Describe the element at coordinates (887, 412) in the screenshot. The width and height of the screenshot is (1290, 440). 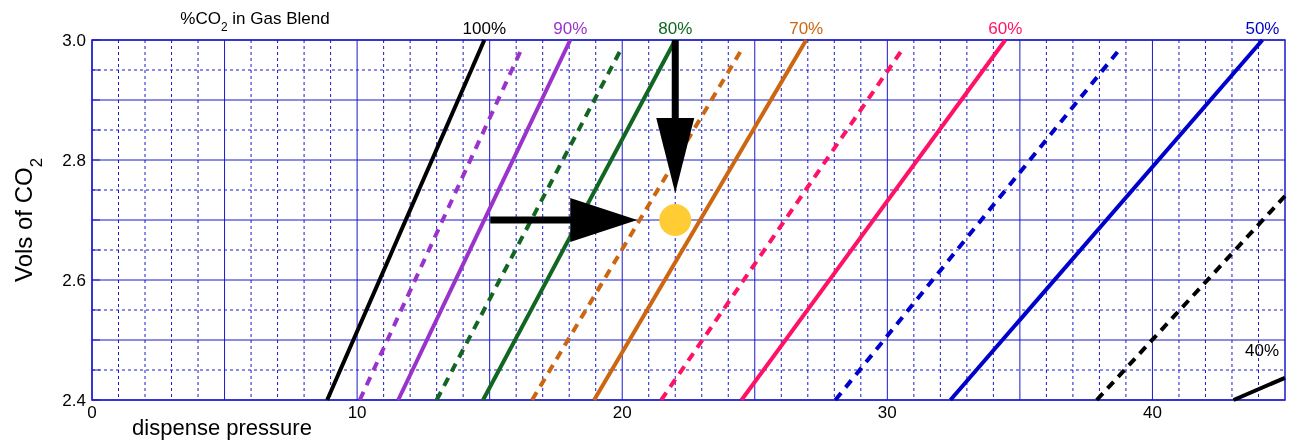
I see `x-tick-label: 30` at that location.